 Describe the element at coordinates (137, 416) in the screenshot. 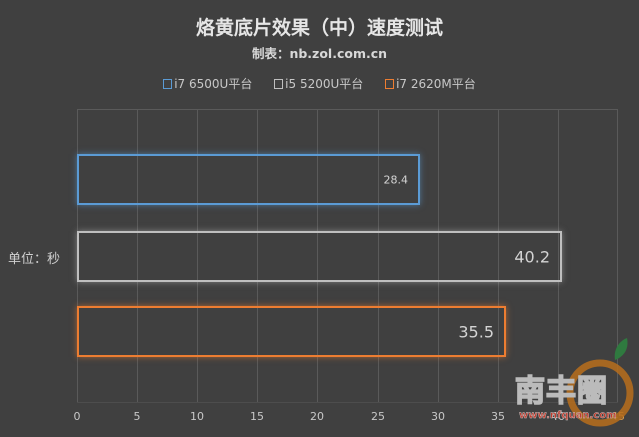

I see `x-tick-label: 5` at that location.